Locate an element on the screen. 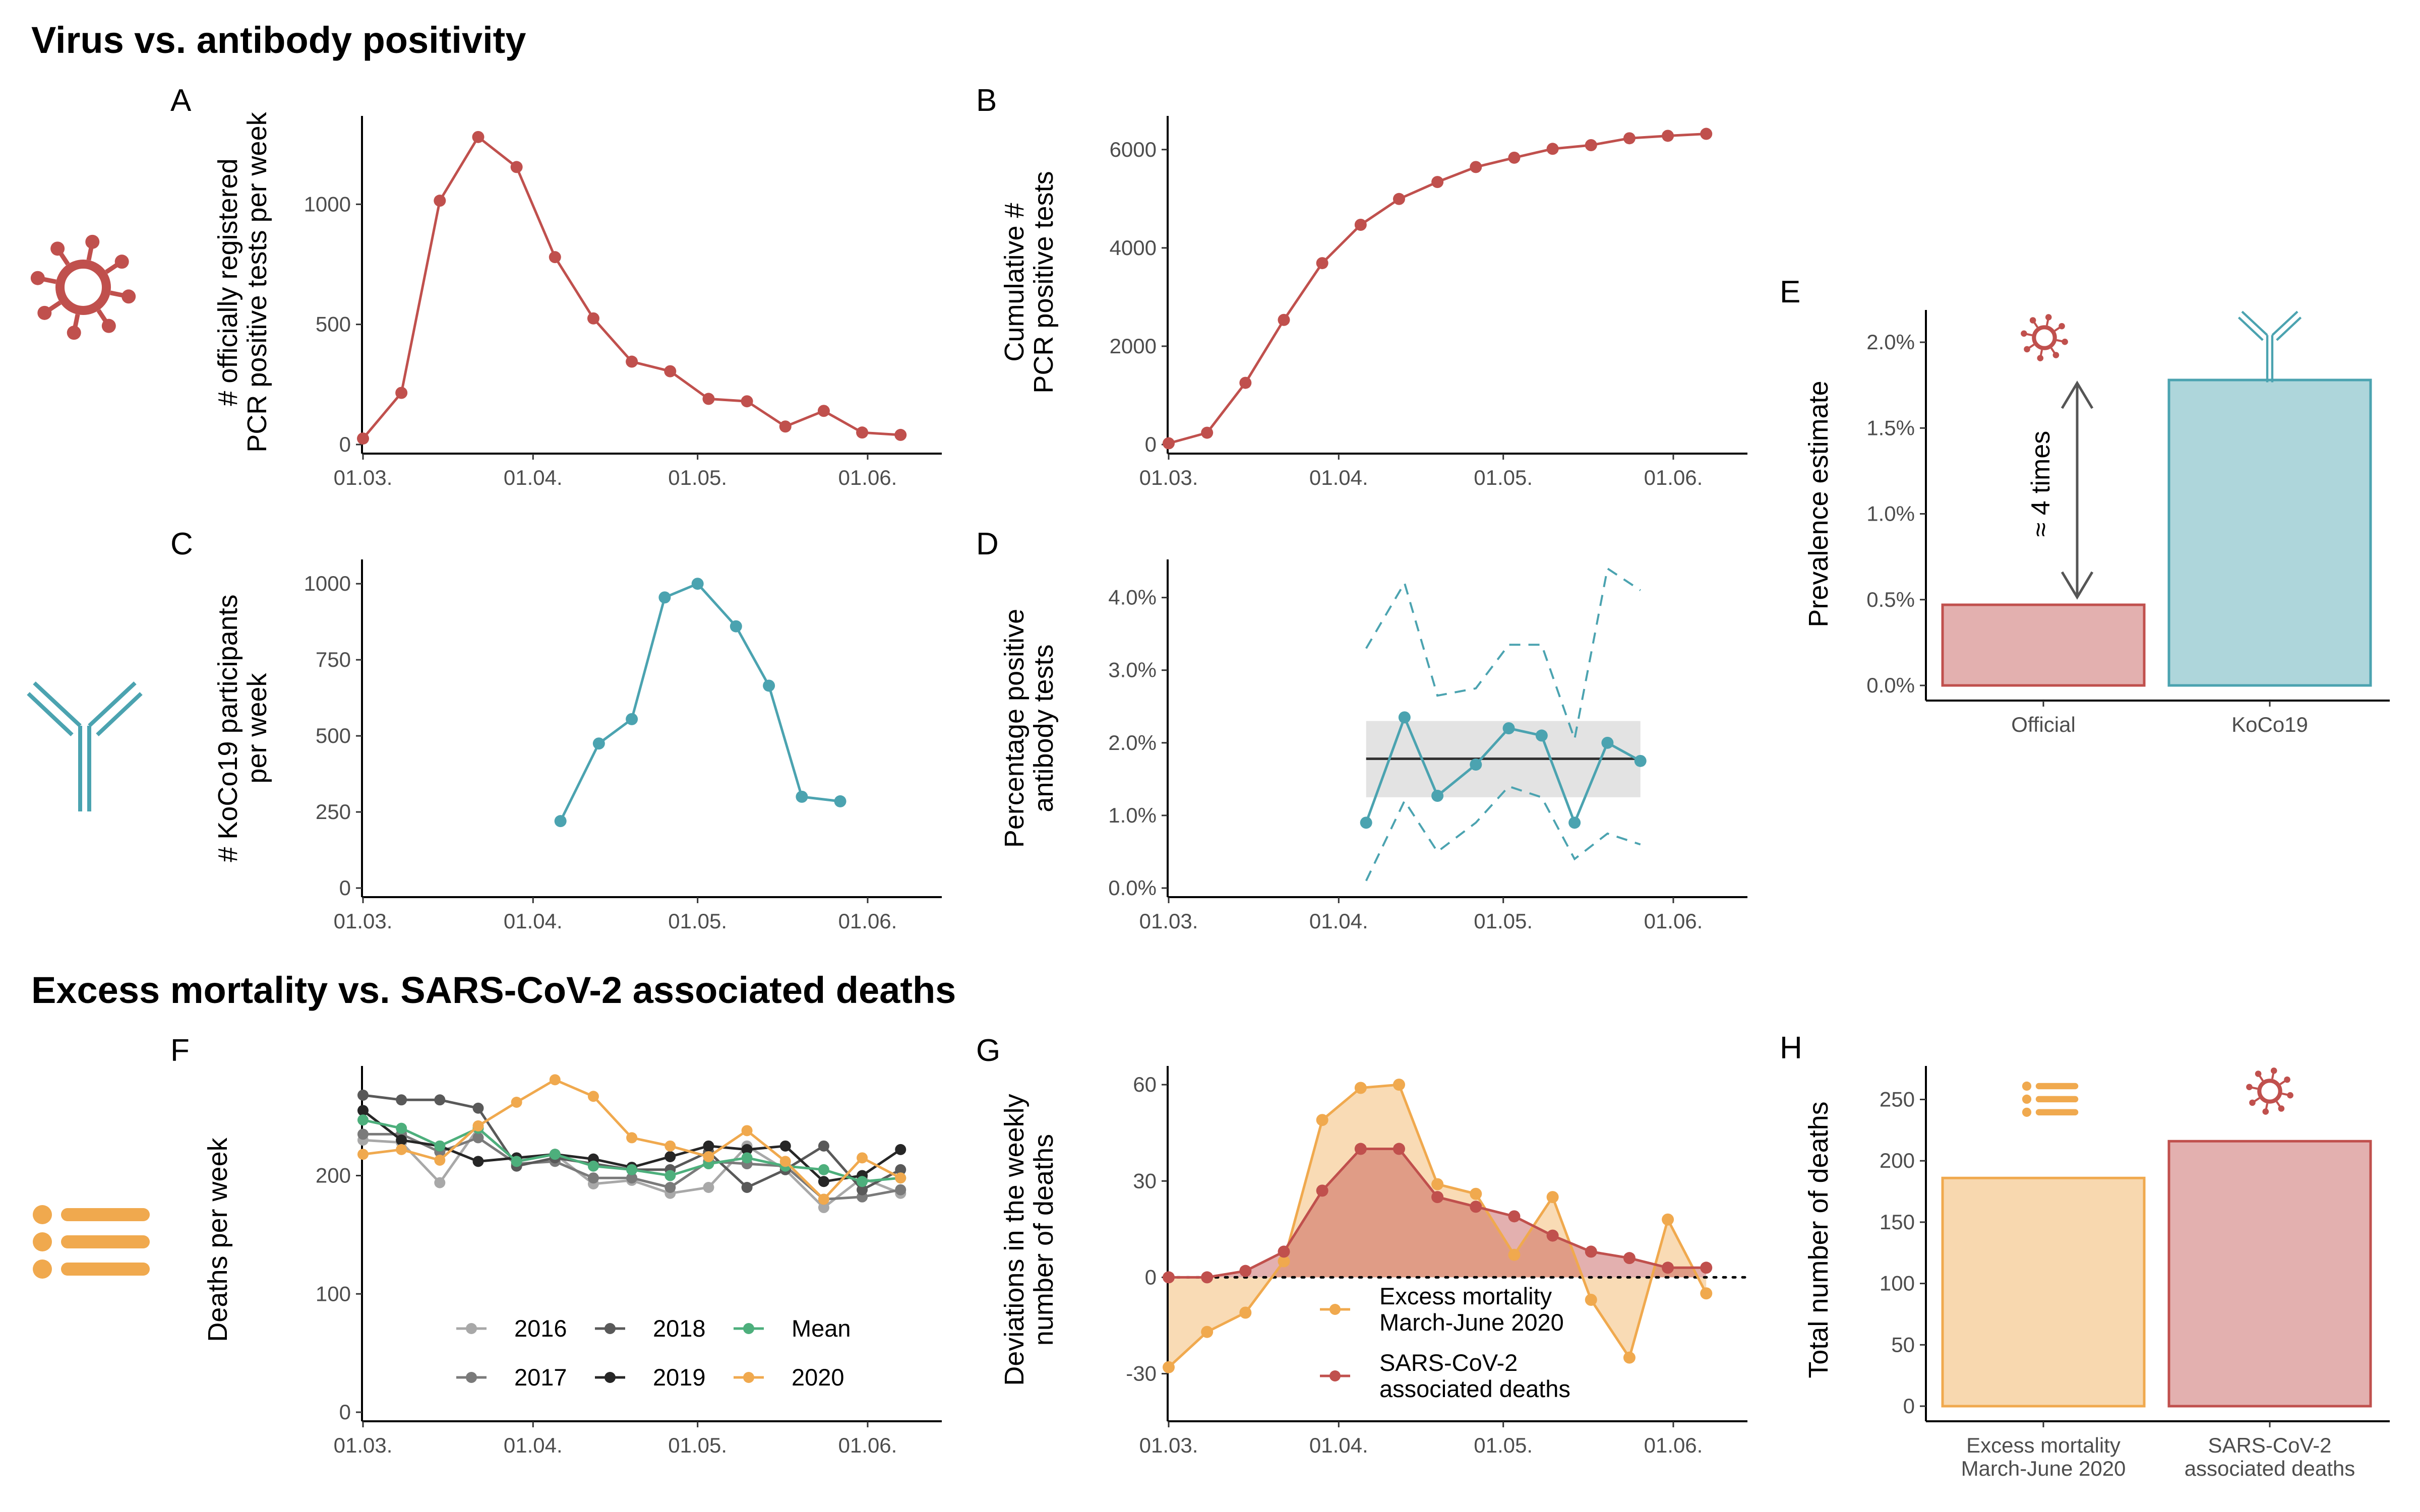 The height and width of the screenshot is (1512, 2420). y-tick-label: 100 is located at coordinates (1897, 1283).